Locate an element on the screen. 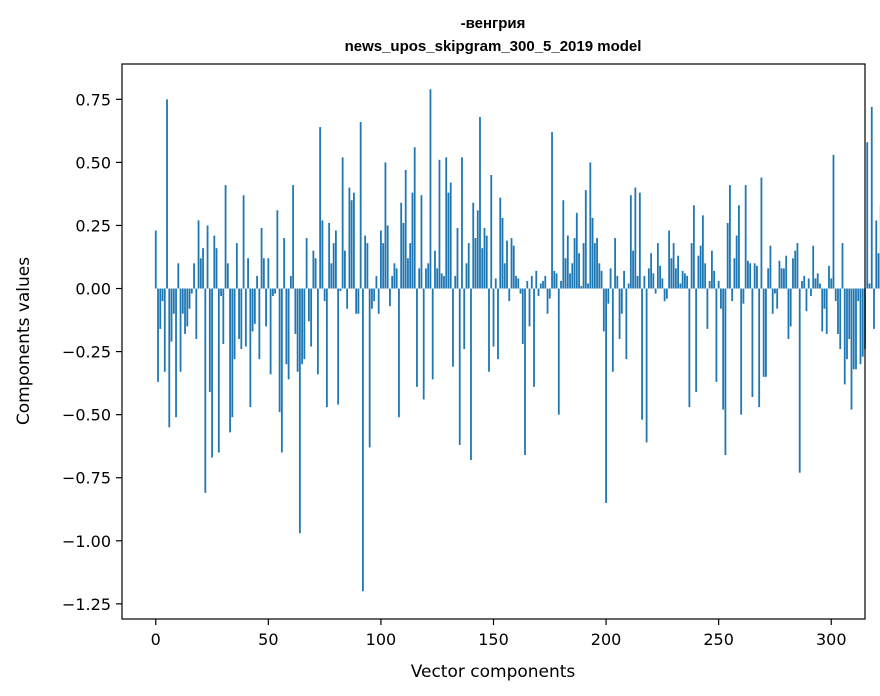 The height and width of the screenshot is (696, 880). y-tick-label: −0.25 is located at coordinates (86, 352).